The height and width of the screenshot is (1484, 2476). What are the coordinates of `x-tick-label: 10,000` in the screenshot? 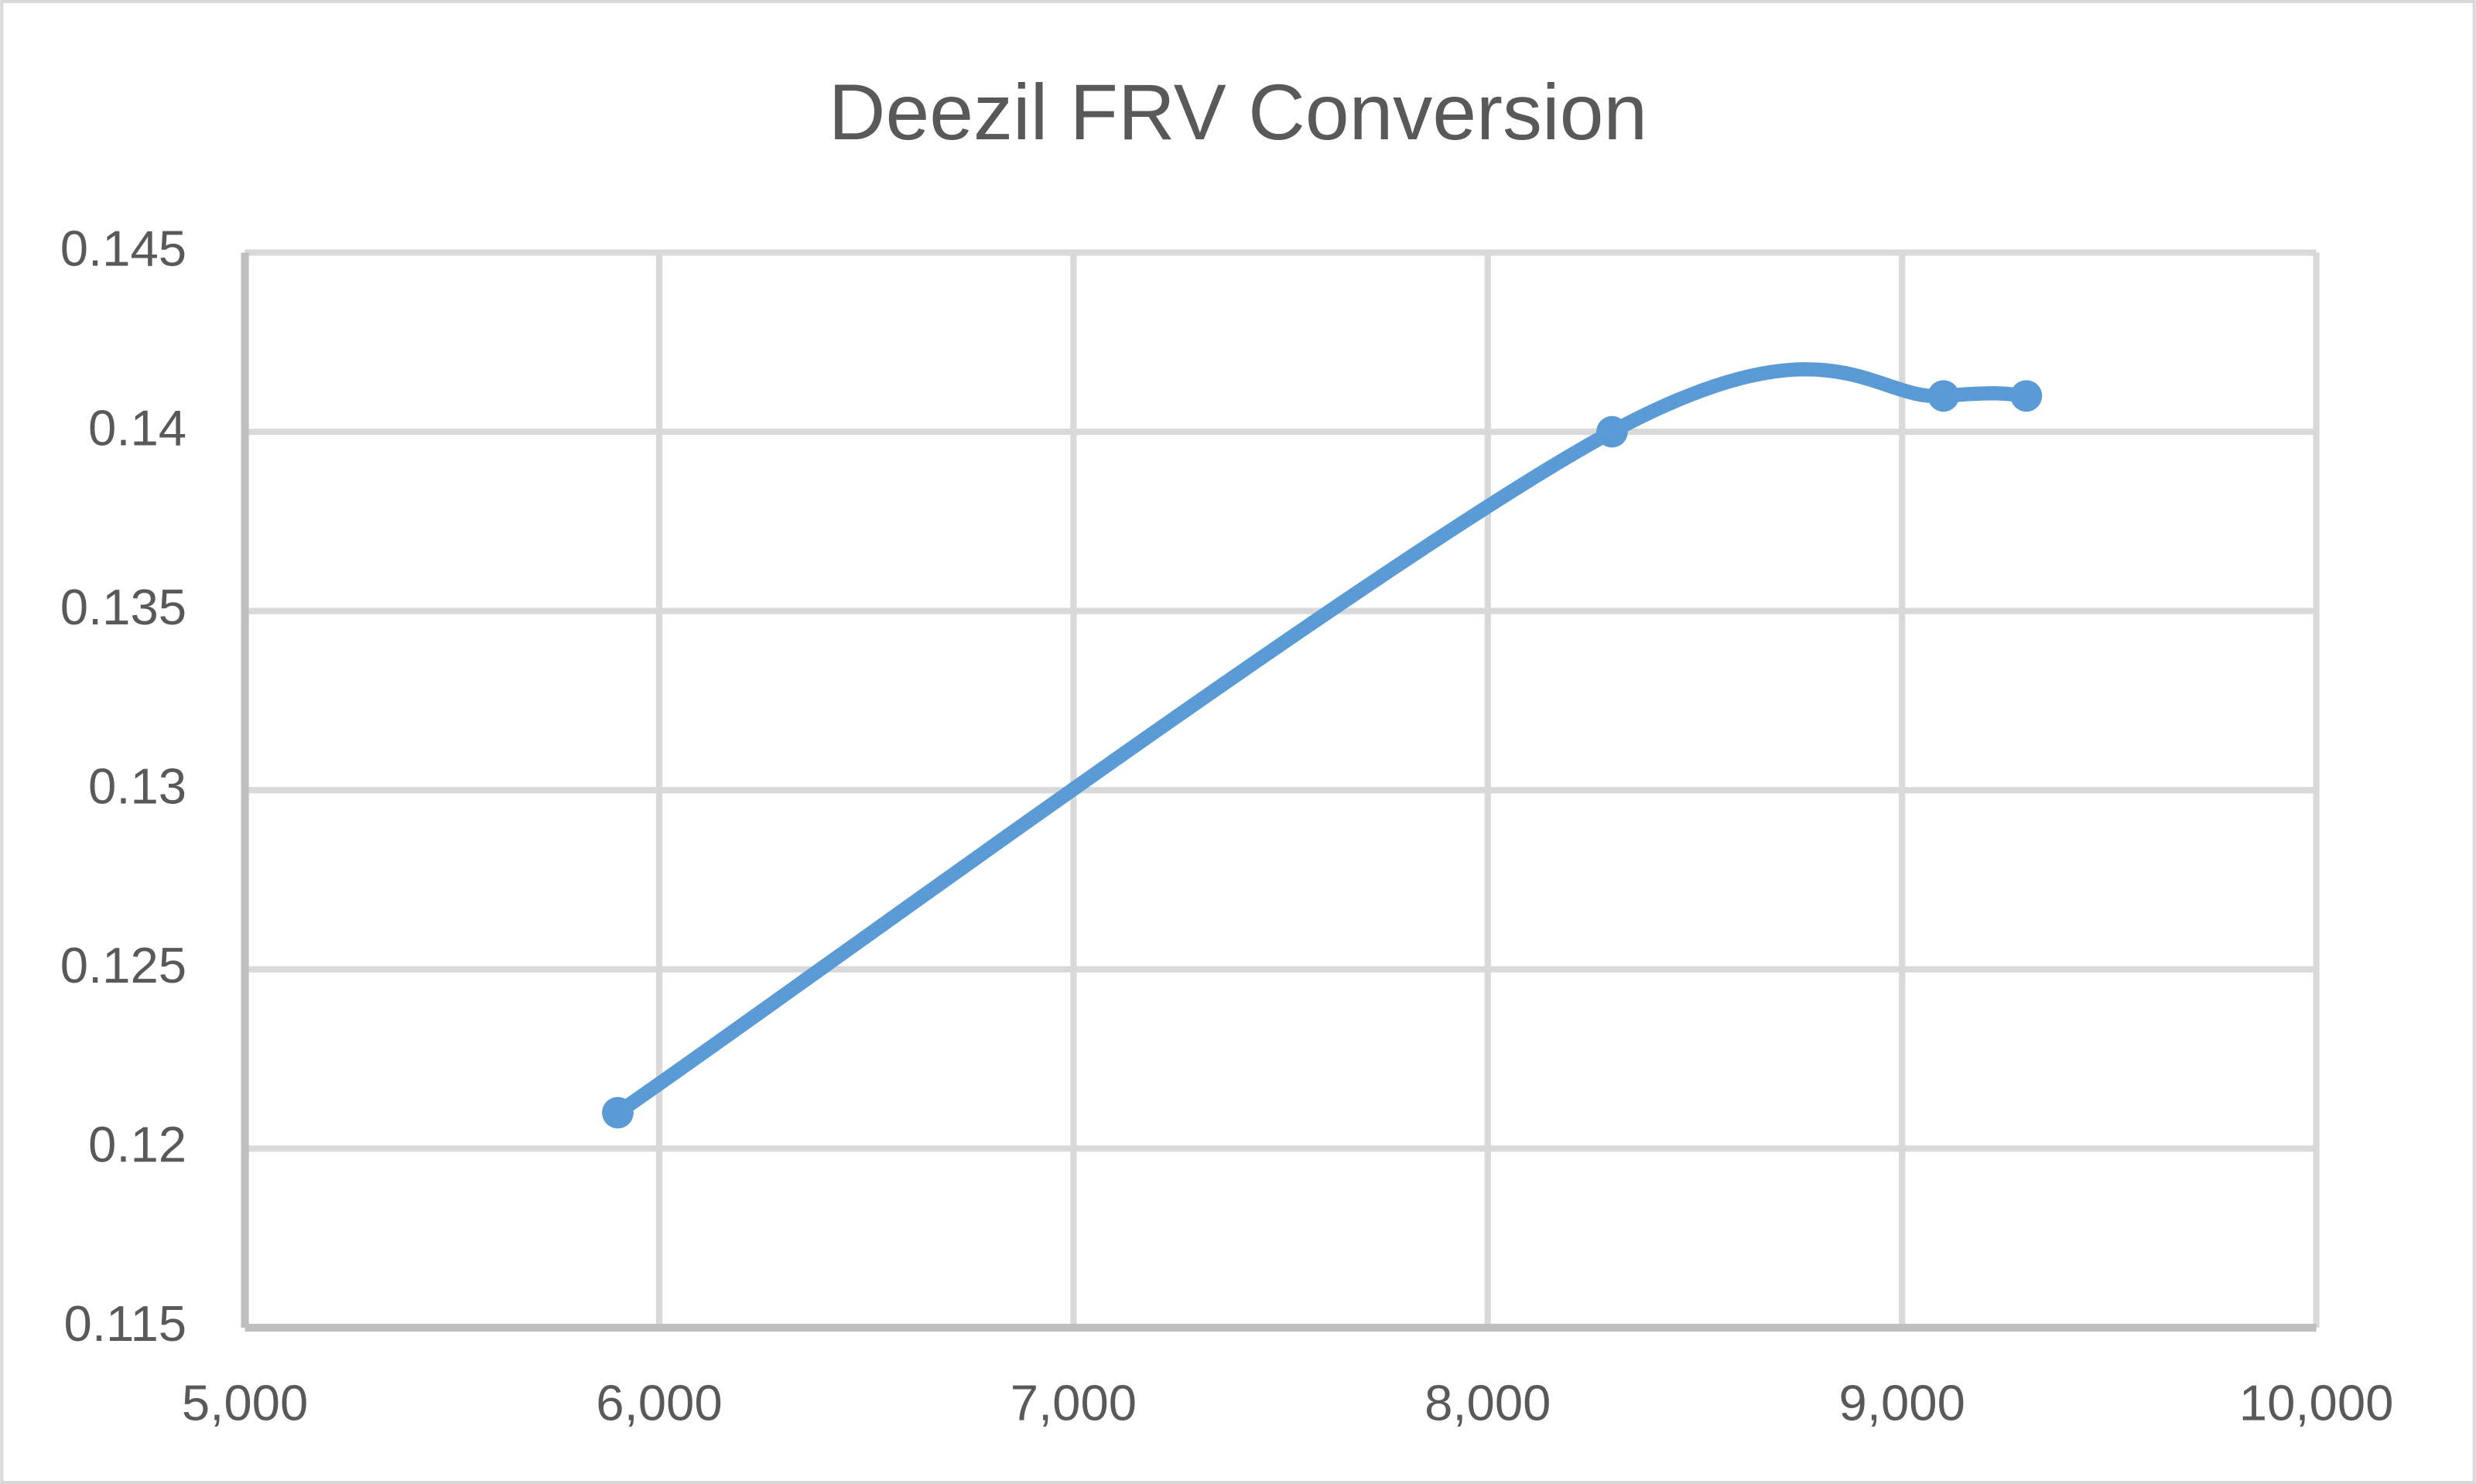 It's located at (2316, 1403).